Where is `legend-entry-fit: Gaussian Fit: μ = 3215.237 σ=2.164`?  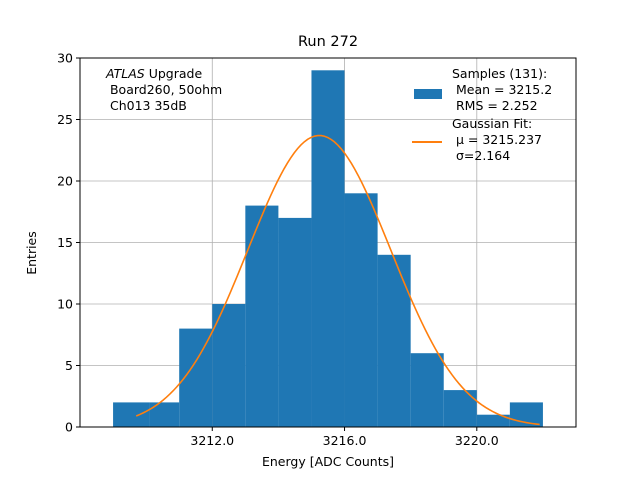 legend-entry-fit: Gaussian Fit: μ = 3215.237 σ=2.164 is located at coordinates (480, 140).